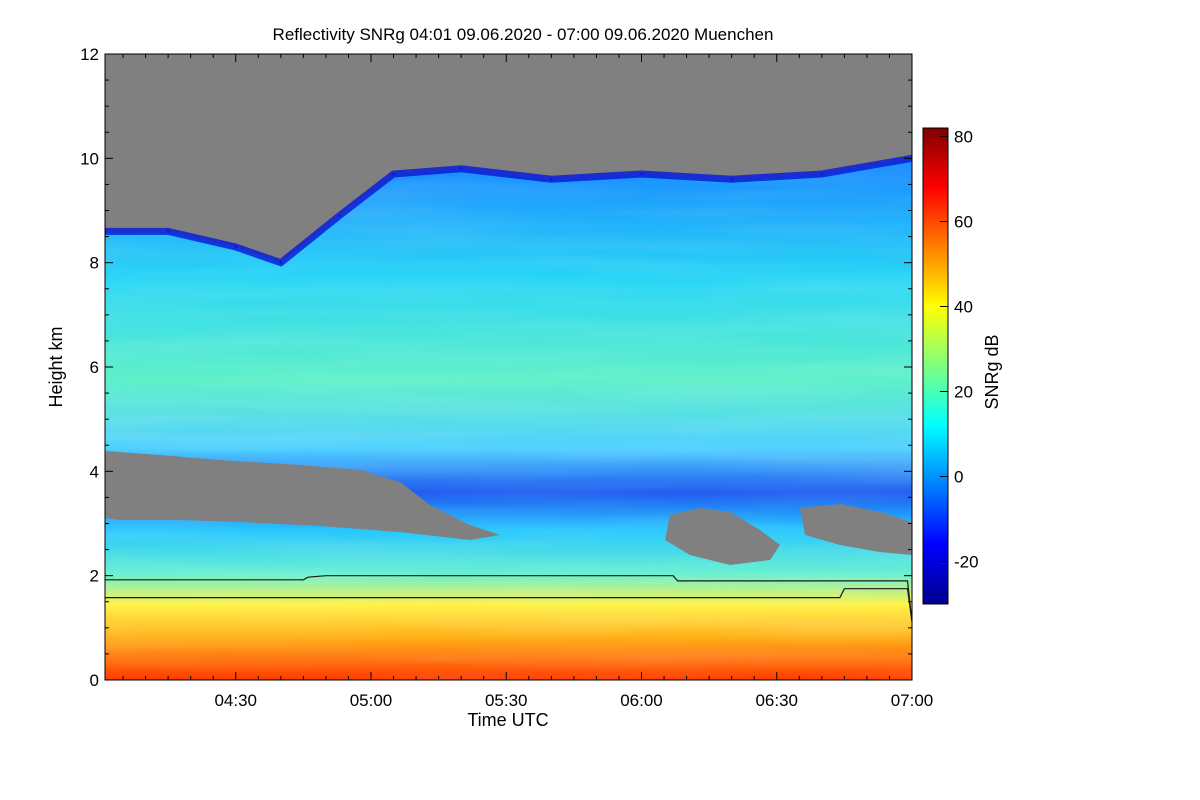  Describe the element at coordinates (963, 222) in the screenshot. I see `colorbar-tick-label: 60` at that location.